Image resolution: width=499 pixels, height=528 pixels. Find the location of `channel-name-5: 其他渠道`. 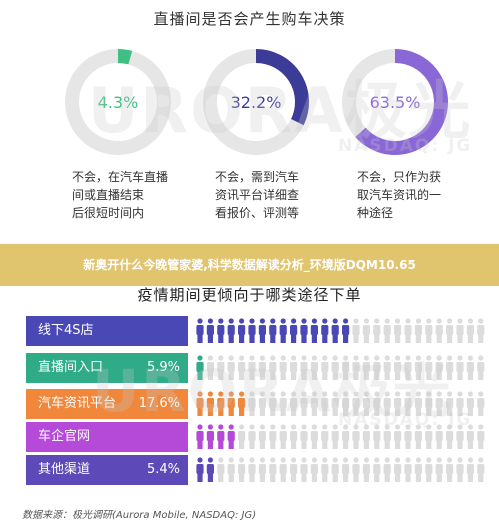

channel-name-5: 其他渠道 is located at coordinates (64, 469).